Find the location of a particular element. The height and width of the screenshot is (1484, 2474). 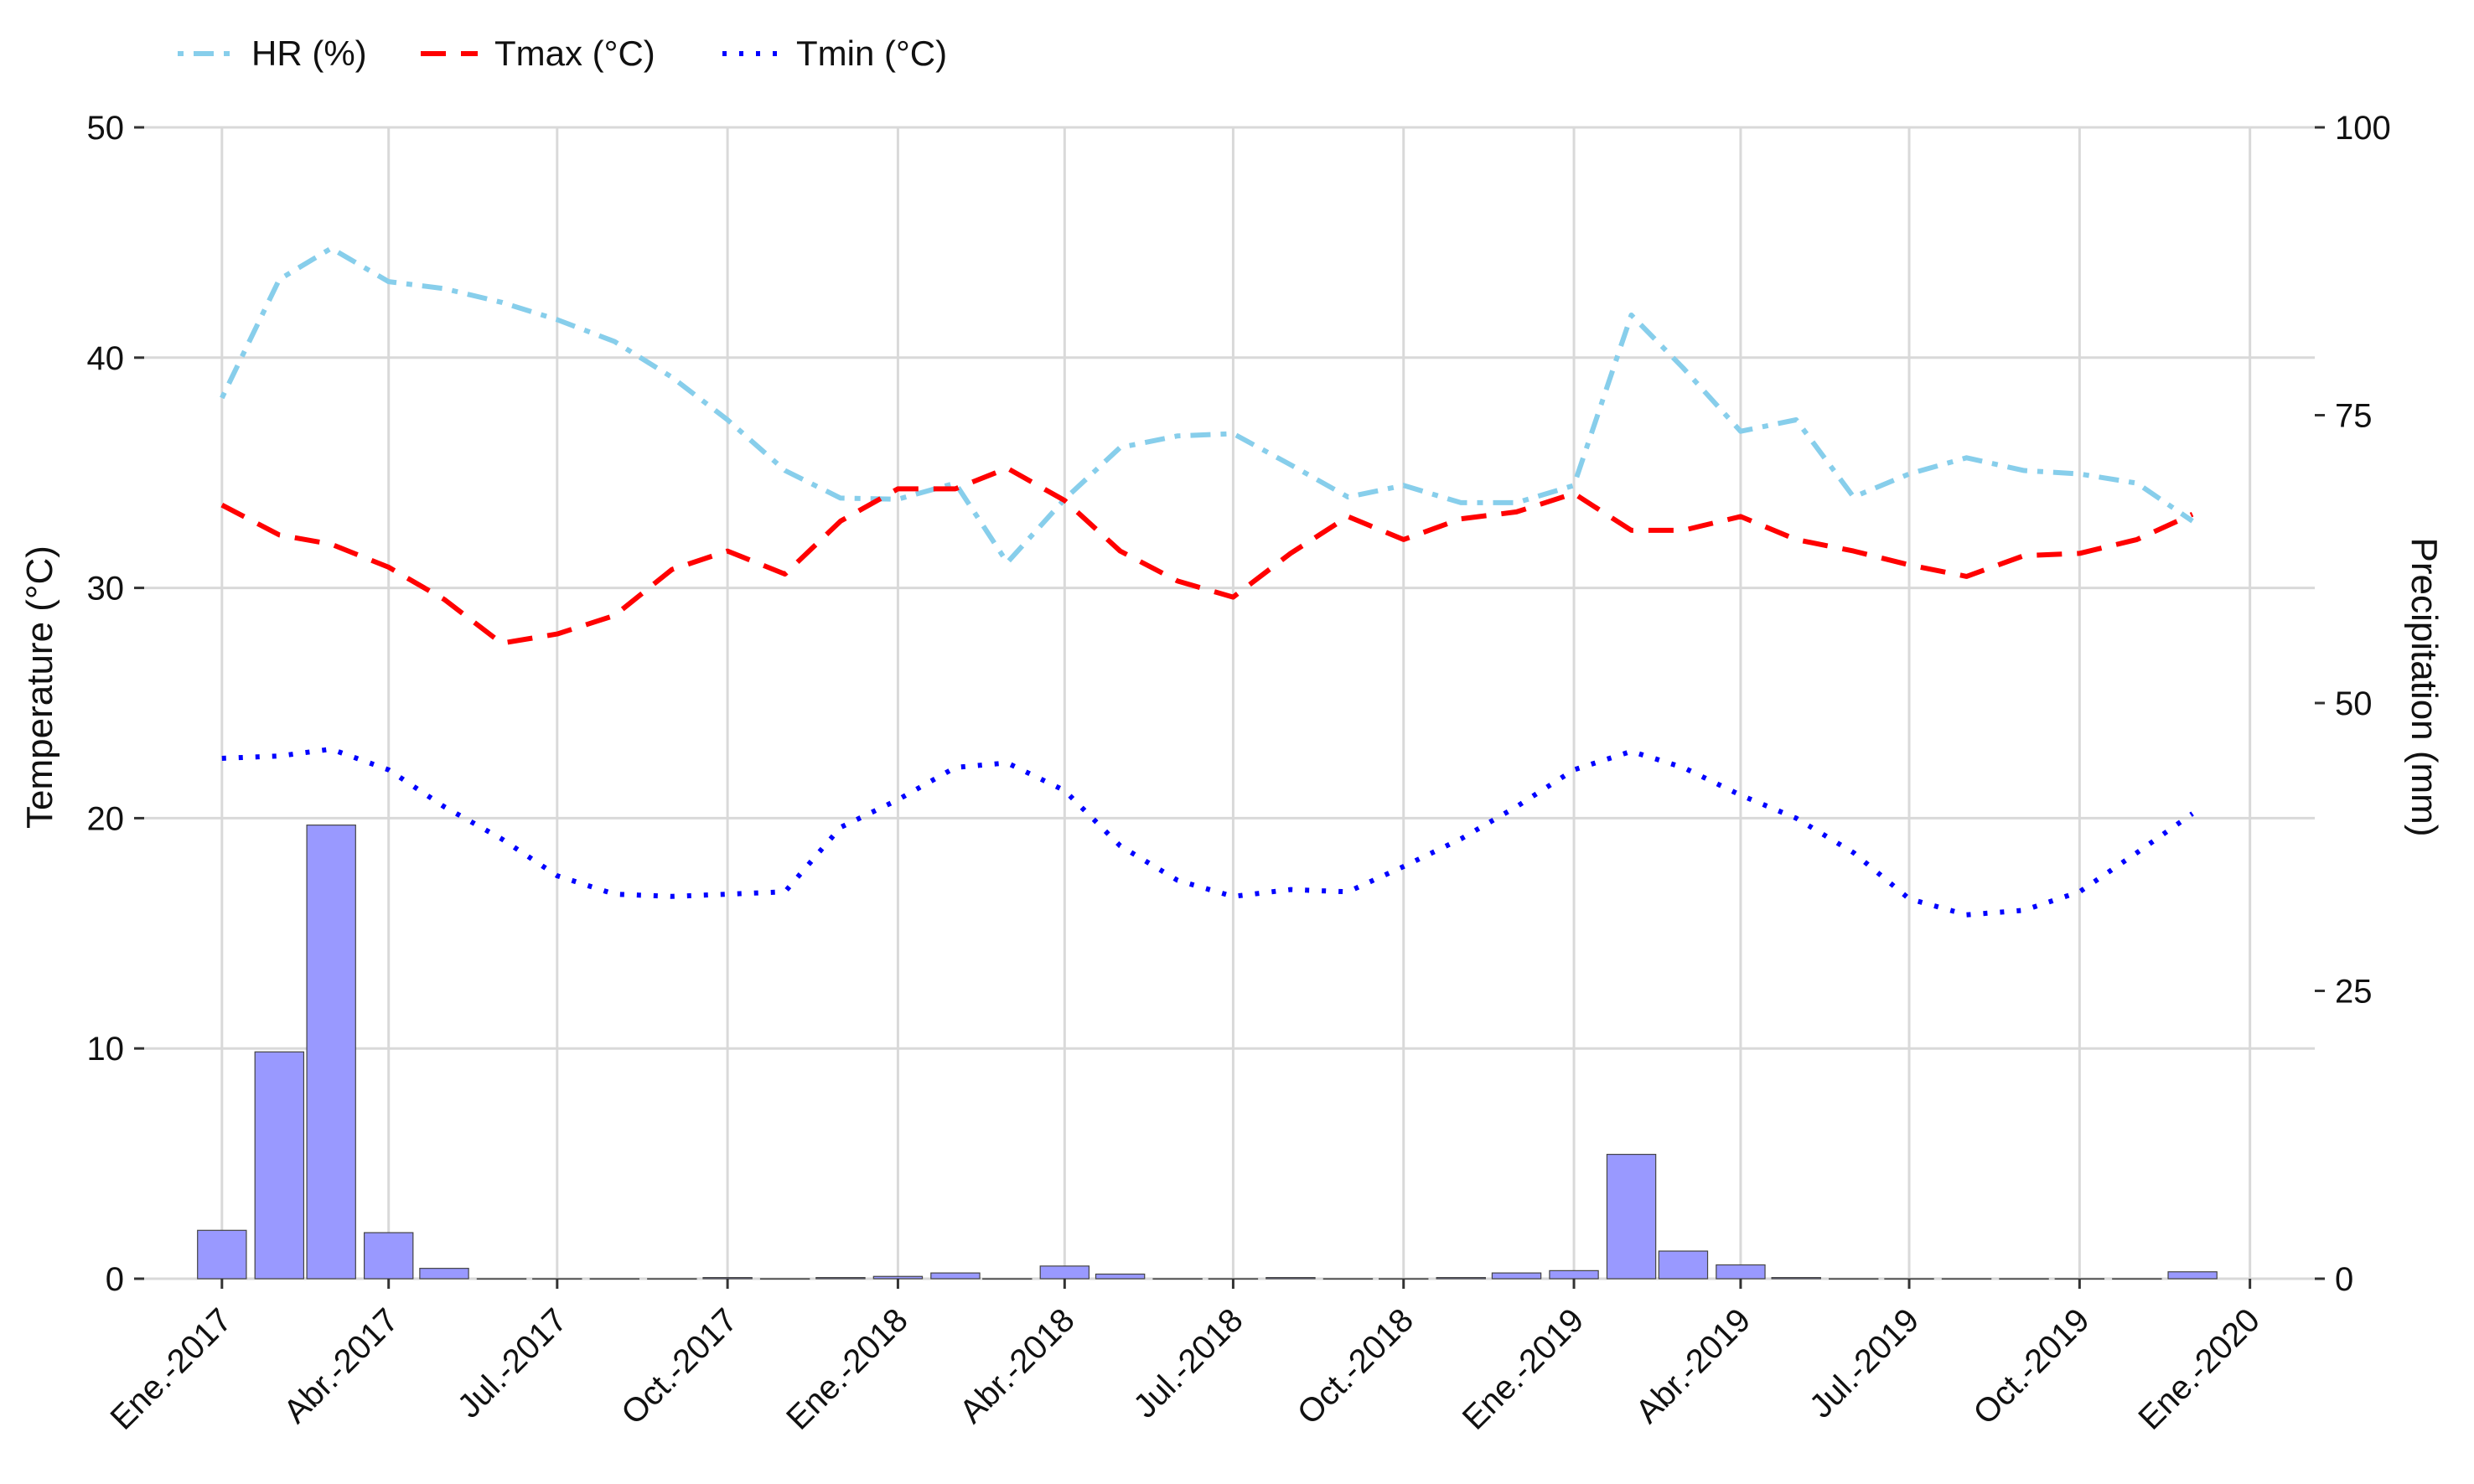

x-tick-label: Ene.-2017 is located at coordinates (172, 1369).